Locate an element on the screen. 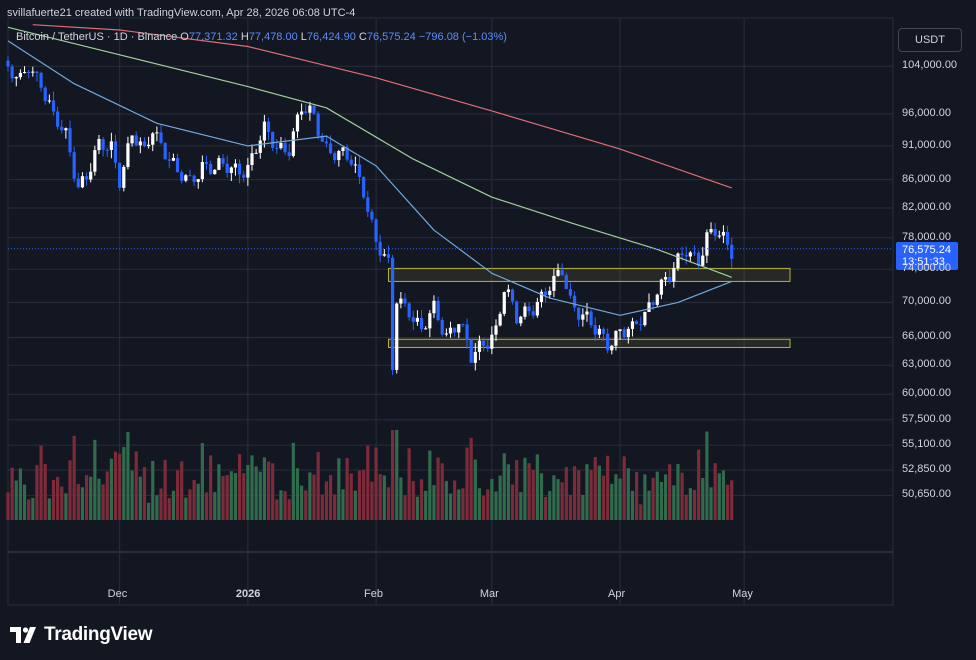  x-tick-label: Dec is located at coordinates (117, 594).